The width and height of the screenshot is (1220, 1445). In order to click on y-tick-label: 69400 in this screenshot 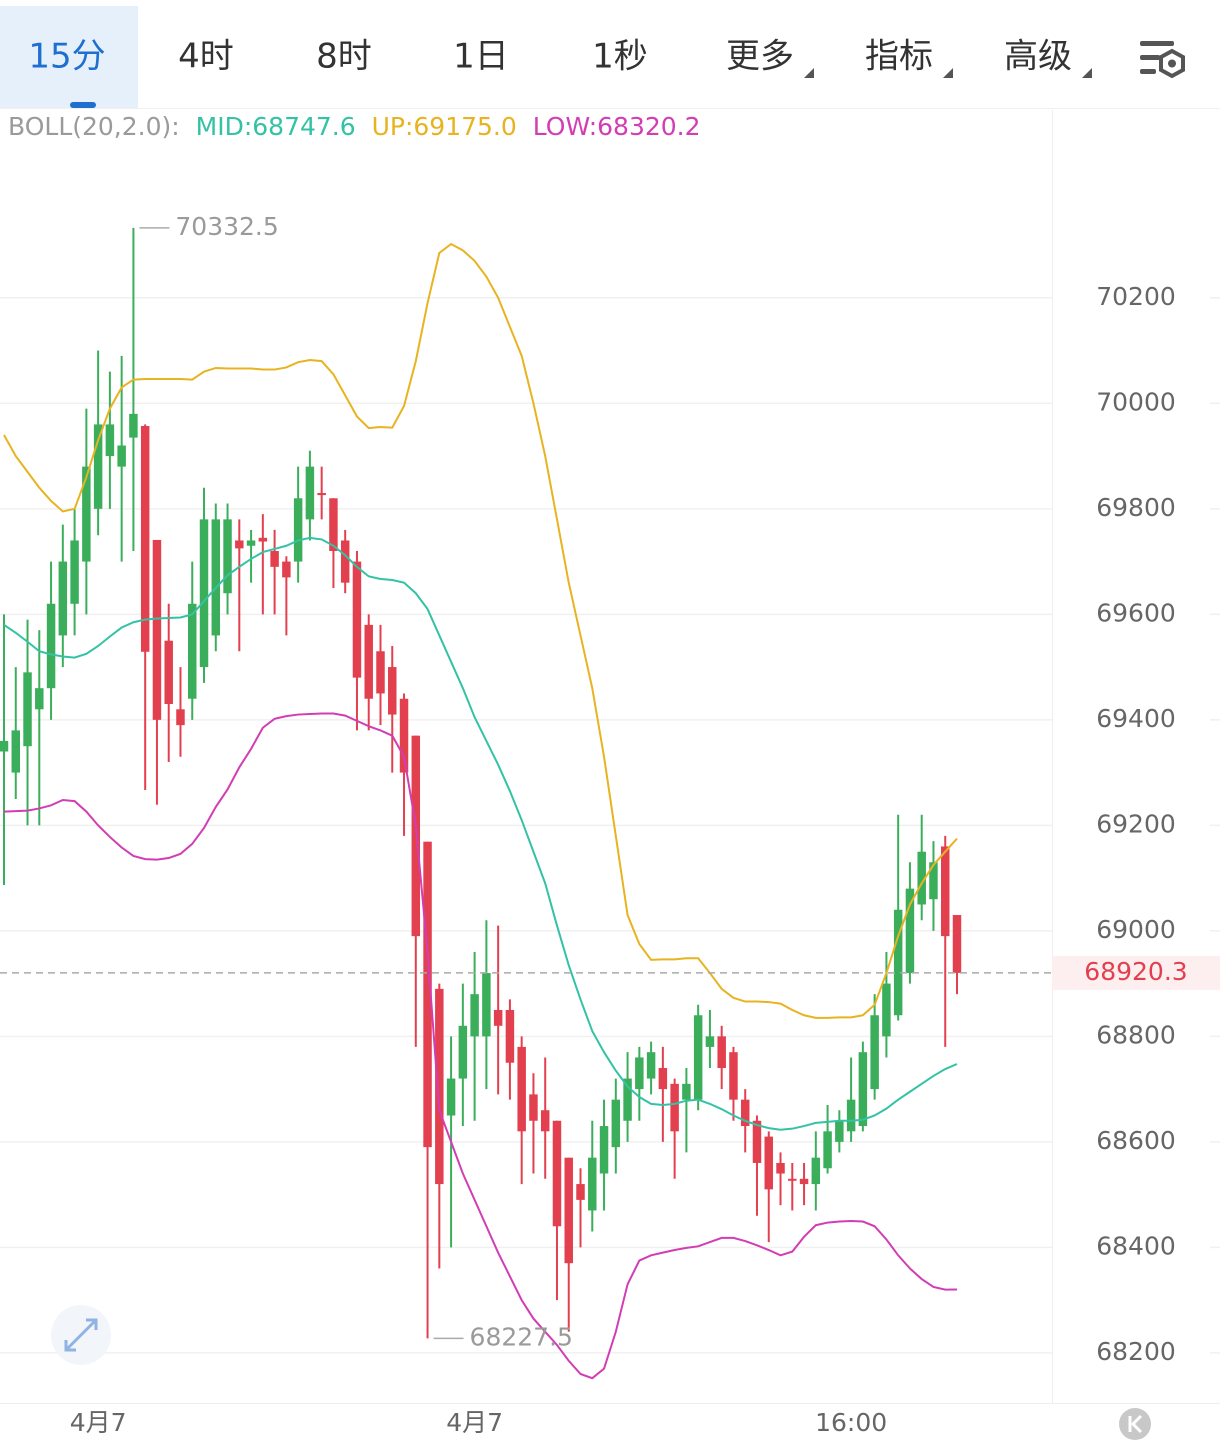, I will do `click(1136, 718)`.